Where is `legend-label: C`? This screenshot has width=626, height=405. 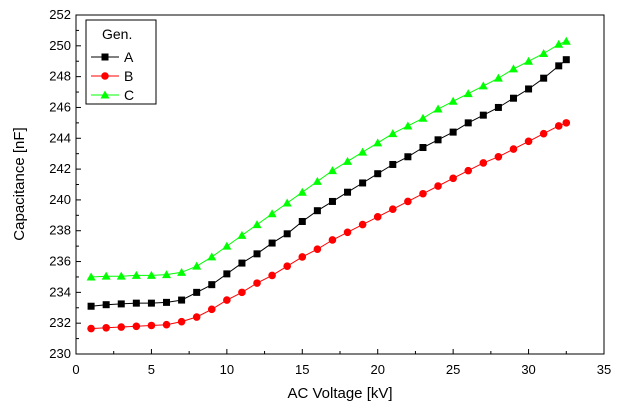
legend-label: C is located at coordinates (129, 95).